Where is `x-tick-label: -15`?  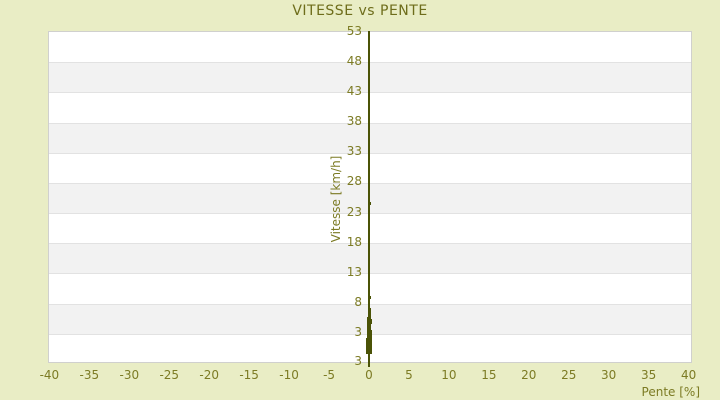 x-tick-label: -15 is located at coordinates (249, 375).